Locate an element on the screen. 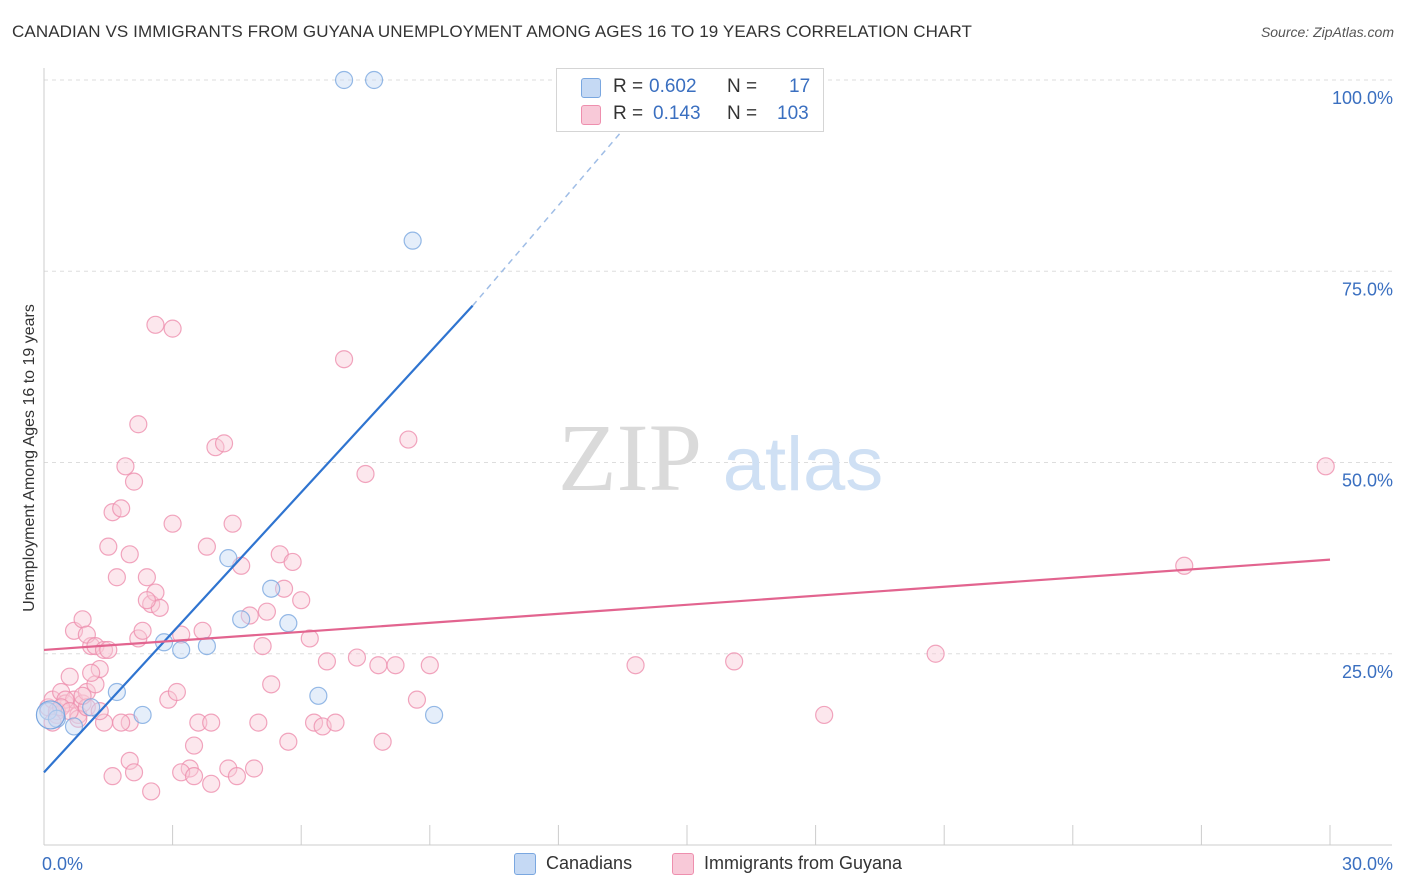  legend-label-canadians: Canadians is located at coordinates (589, 863).